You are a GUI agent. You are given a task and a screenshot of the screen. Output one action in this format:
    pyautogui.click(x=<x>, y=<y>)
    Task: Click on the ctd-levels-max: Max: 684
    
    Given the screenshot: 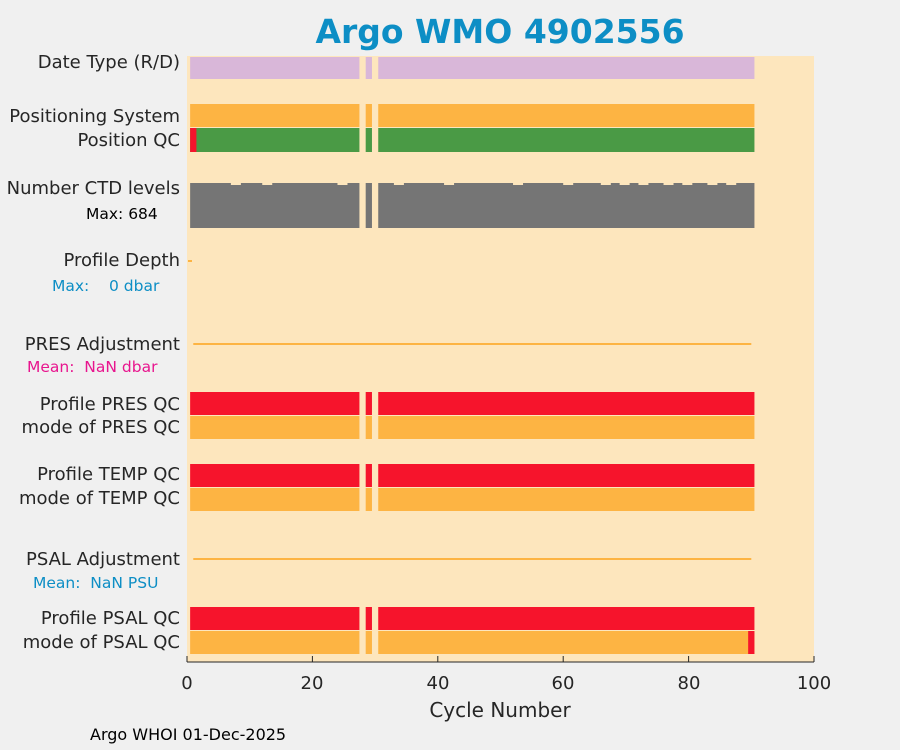 What is the action you would take?
    pyautogui.click(x=122, y=214)
    